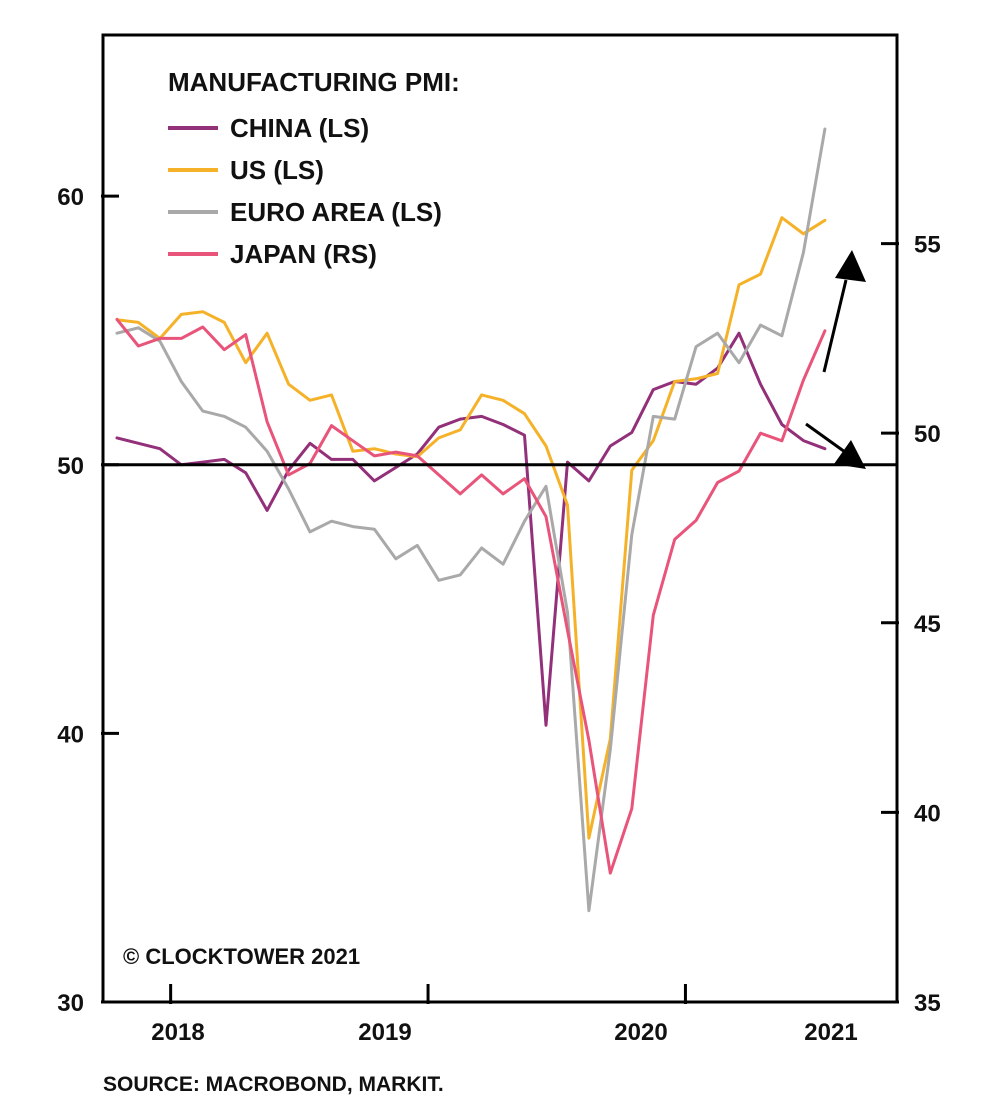 Image resolution: width=1000 pixels, height=1120 pixels. What do you see at coordinates (830, 1032) in the screenshot?
I see `x-tick-label: 2021` at bounding box center [830, 1032].